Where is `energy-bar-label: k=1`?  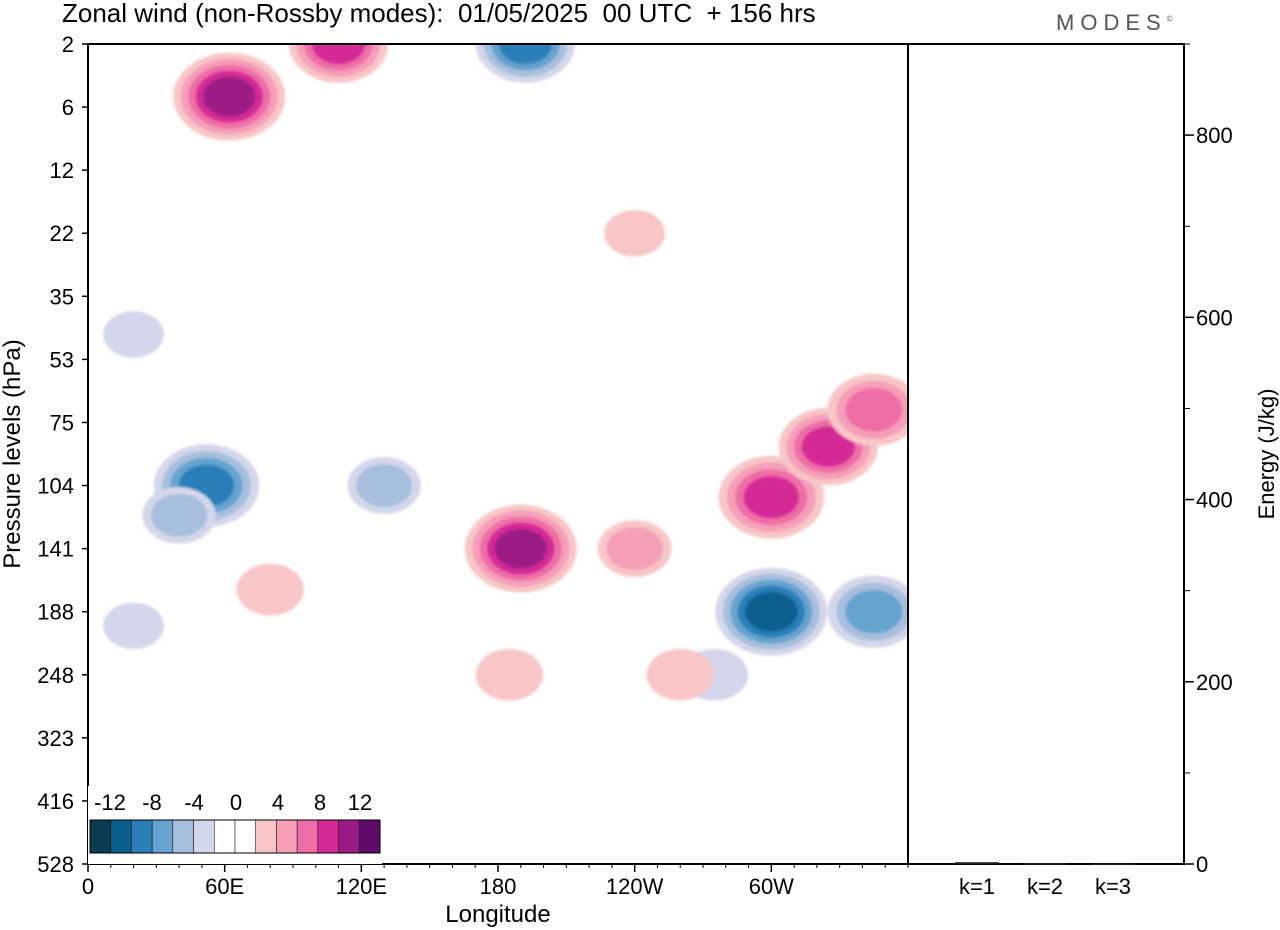
energy-bar-label: k=1 is located at coordinates (977, 886).